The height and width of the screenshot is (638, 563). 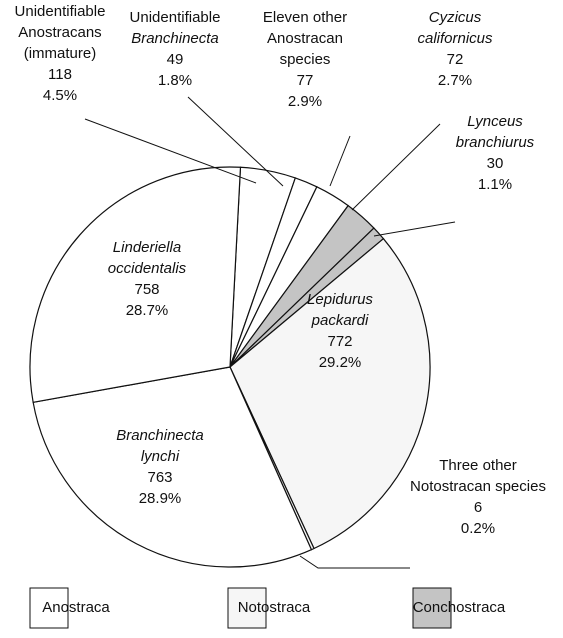 I want to click on slice-label: Lynceus, so click(x=495, y=121).